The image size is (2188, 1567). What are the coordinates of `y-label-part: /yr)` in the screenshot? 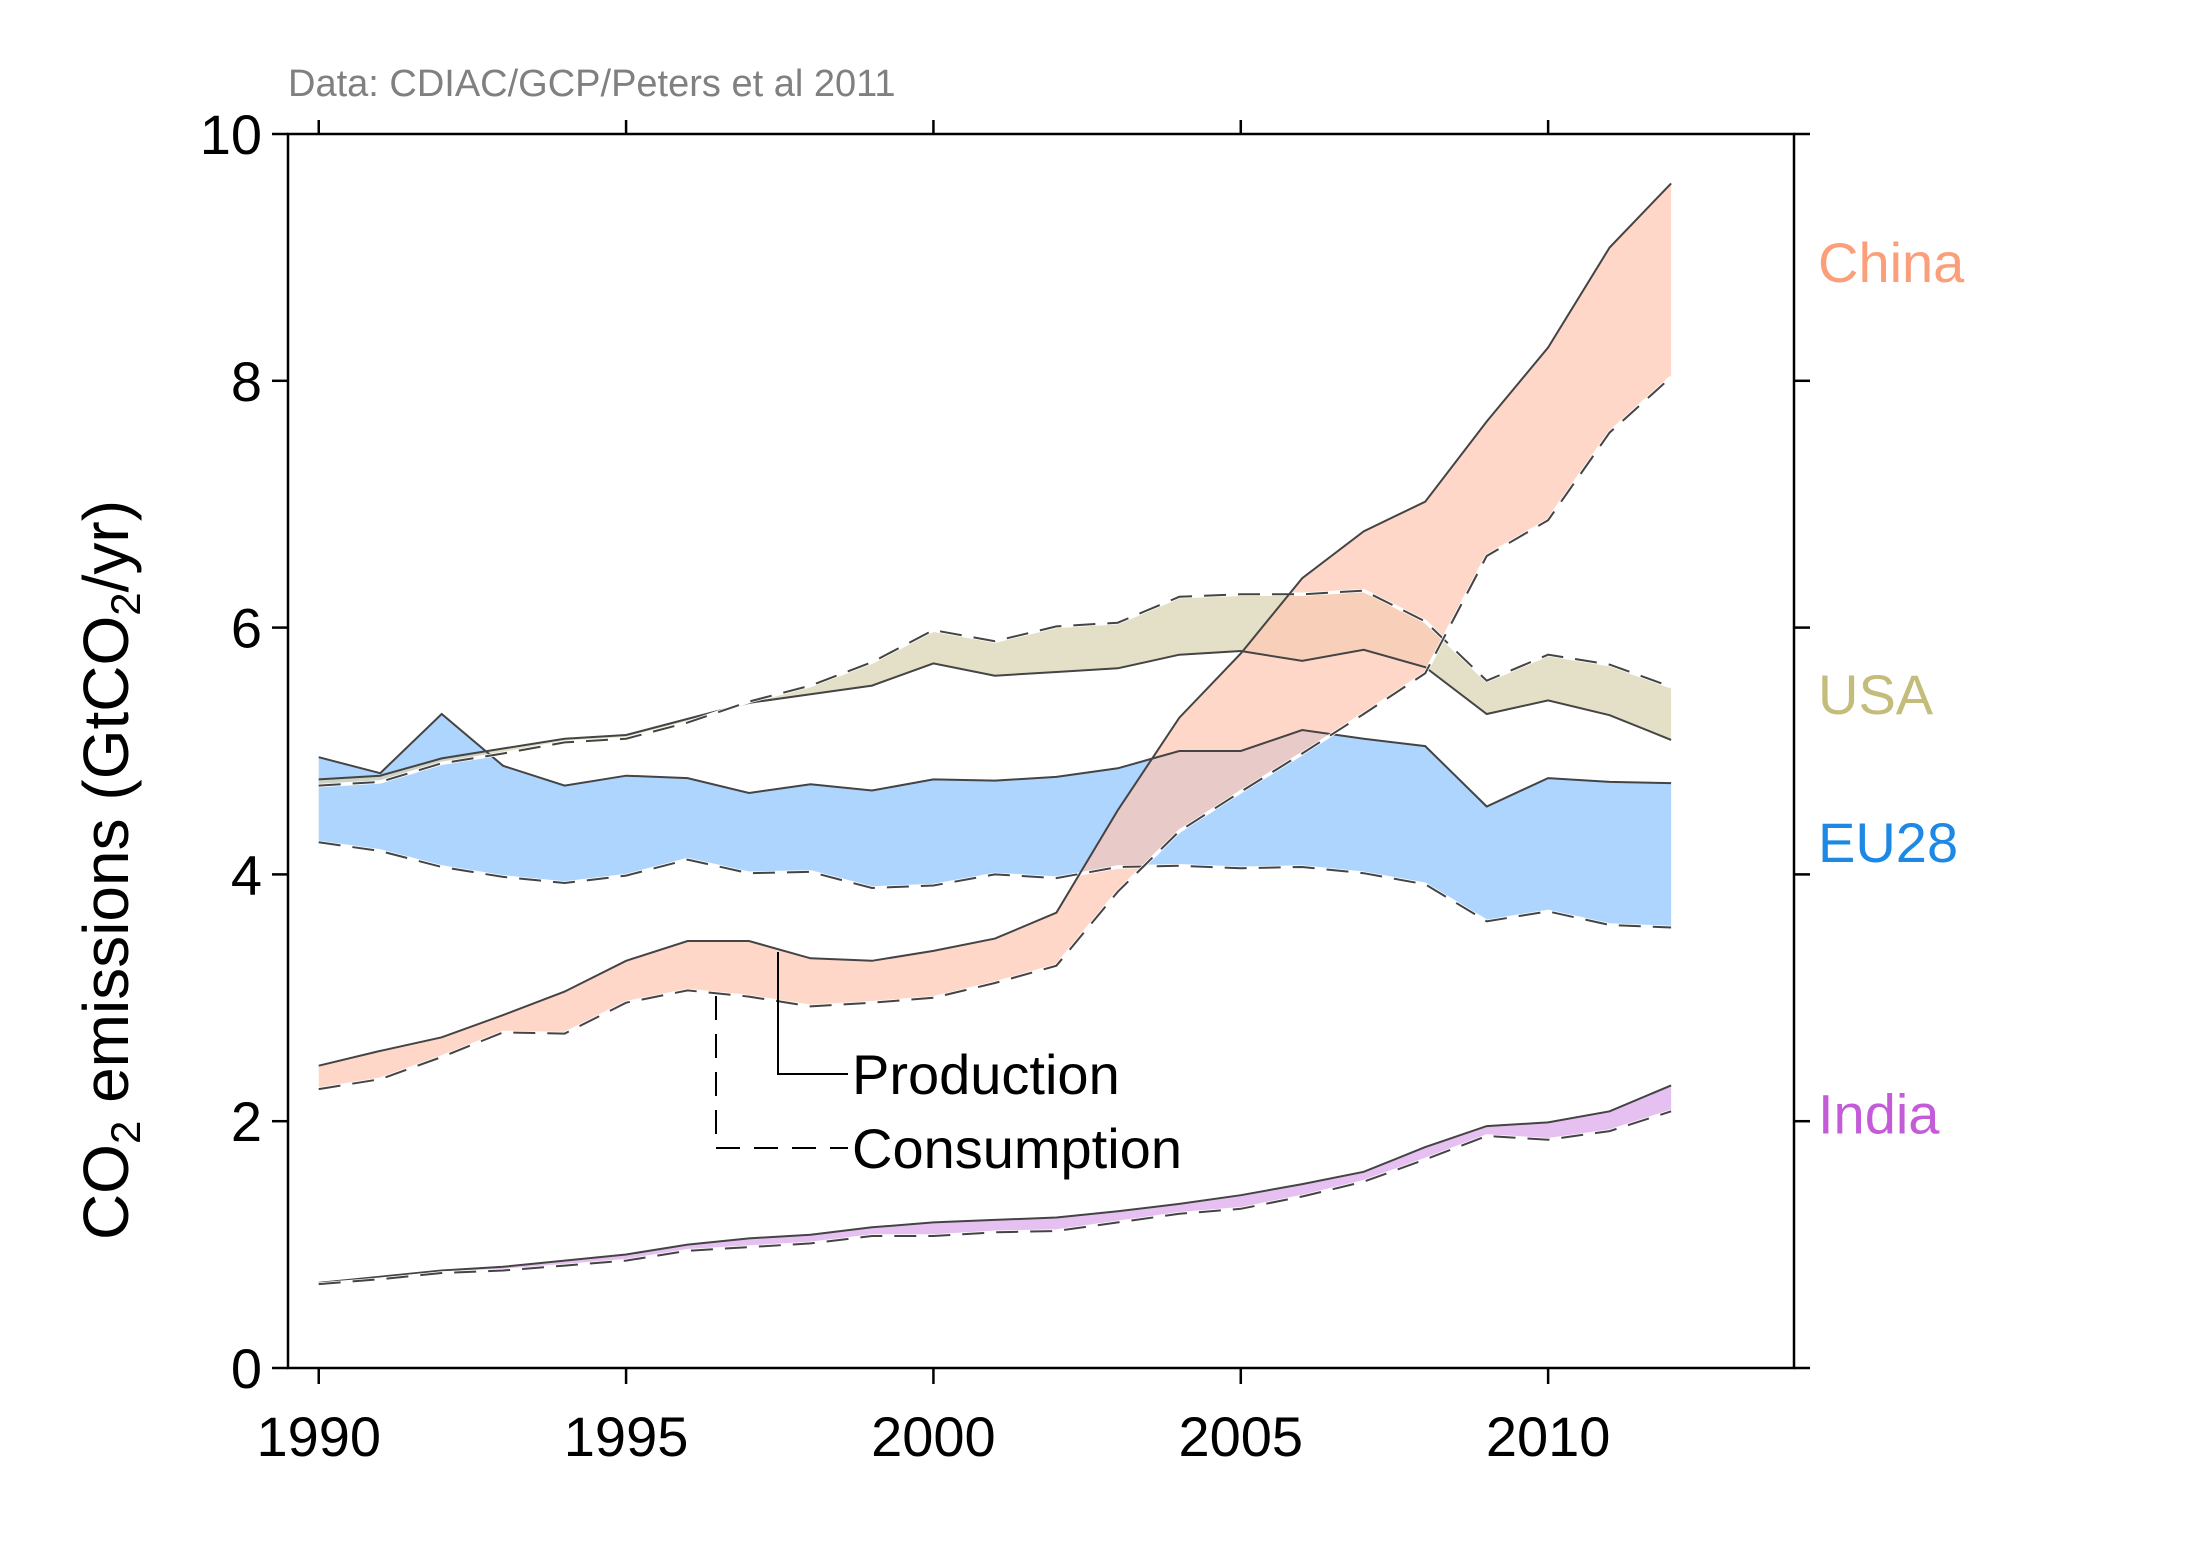 It's located at (106, 546).